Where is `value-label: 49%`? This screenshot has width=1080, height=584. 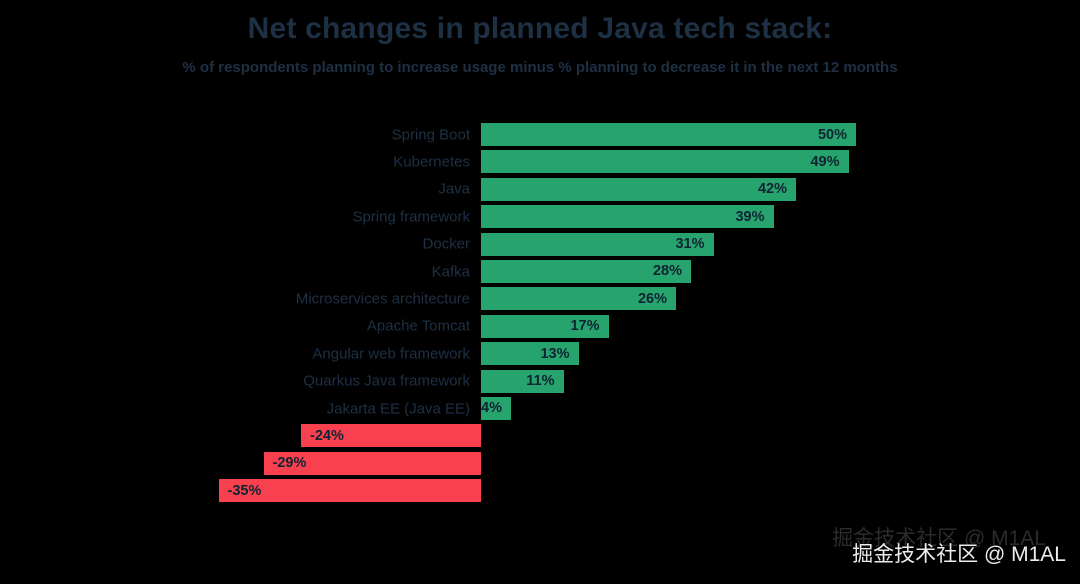
value-label: 49% is located at coordinates (825, 161).